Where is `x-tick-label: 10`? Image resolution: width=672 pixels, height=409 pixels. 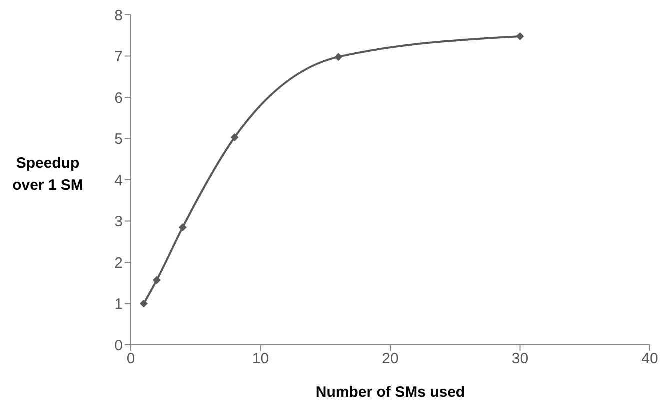
x-tick-label: 10 is located at coordinates (261, 359).